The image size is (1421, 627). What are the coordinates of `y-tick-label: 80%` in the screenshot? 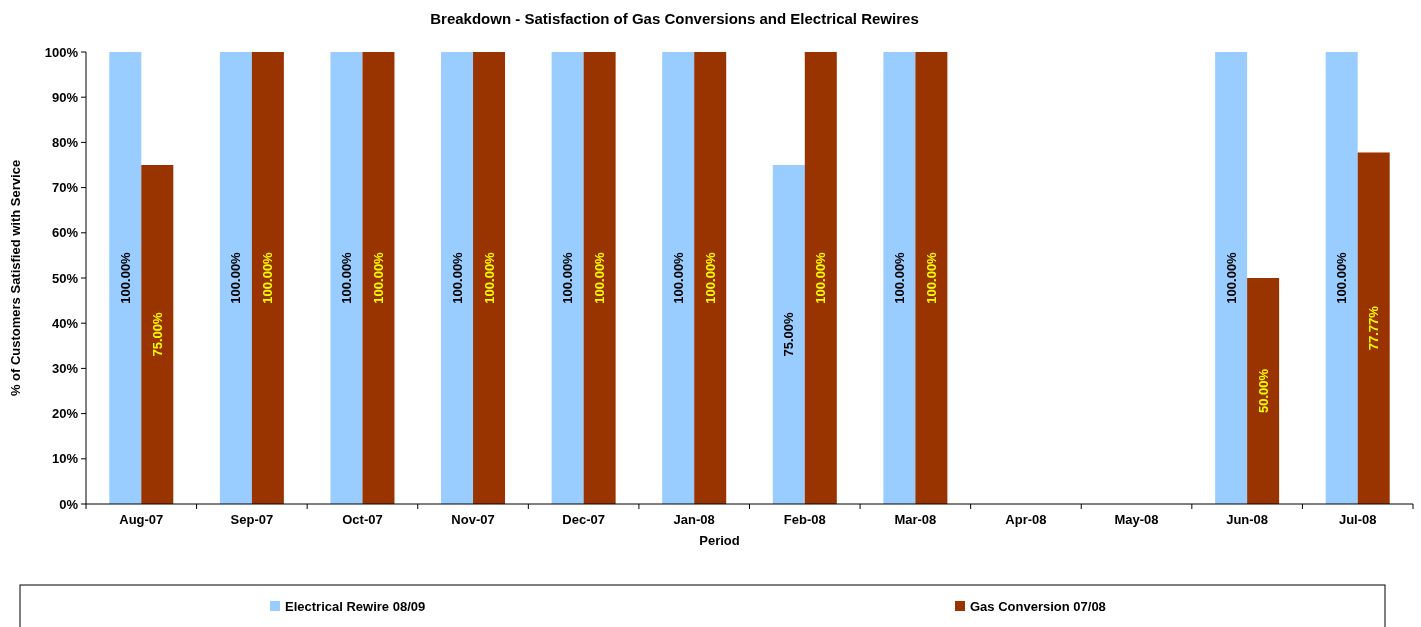 It's located at (65, 142).